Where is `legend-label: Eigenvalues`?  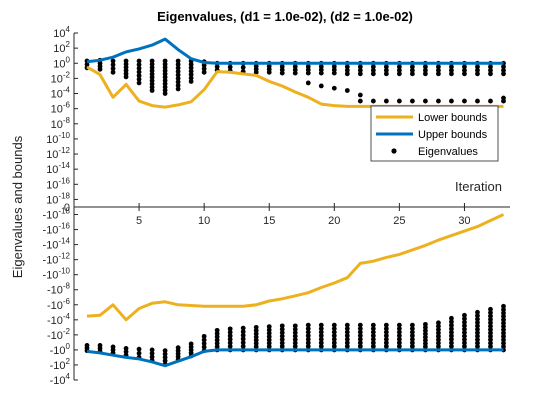
legend-label: Eigenvalues is located at coordinates (448, 152).